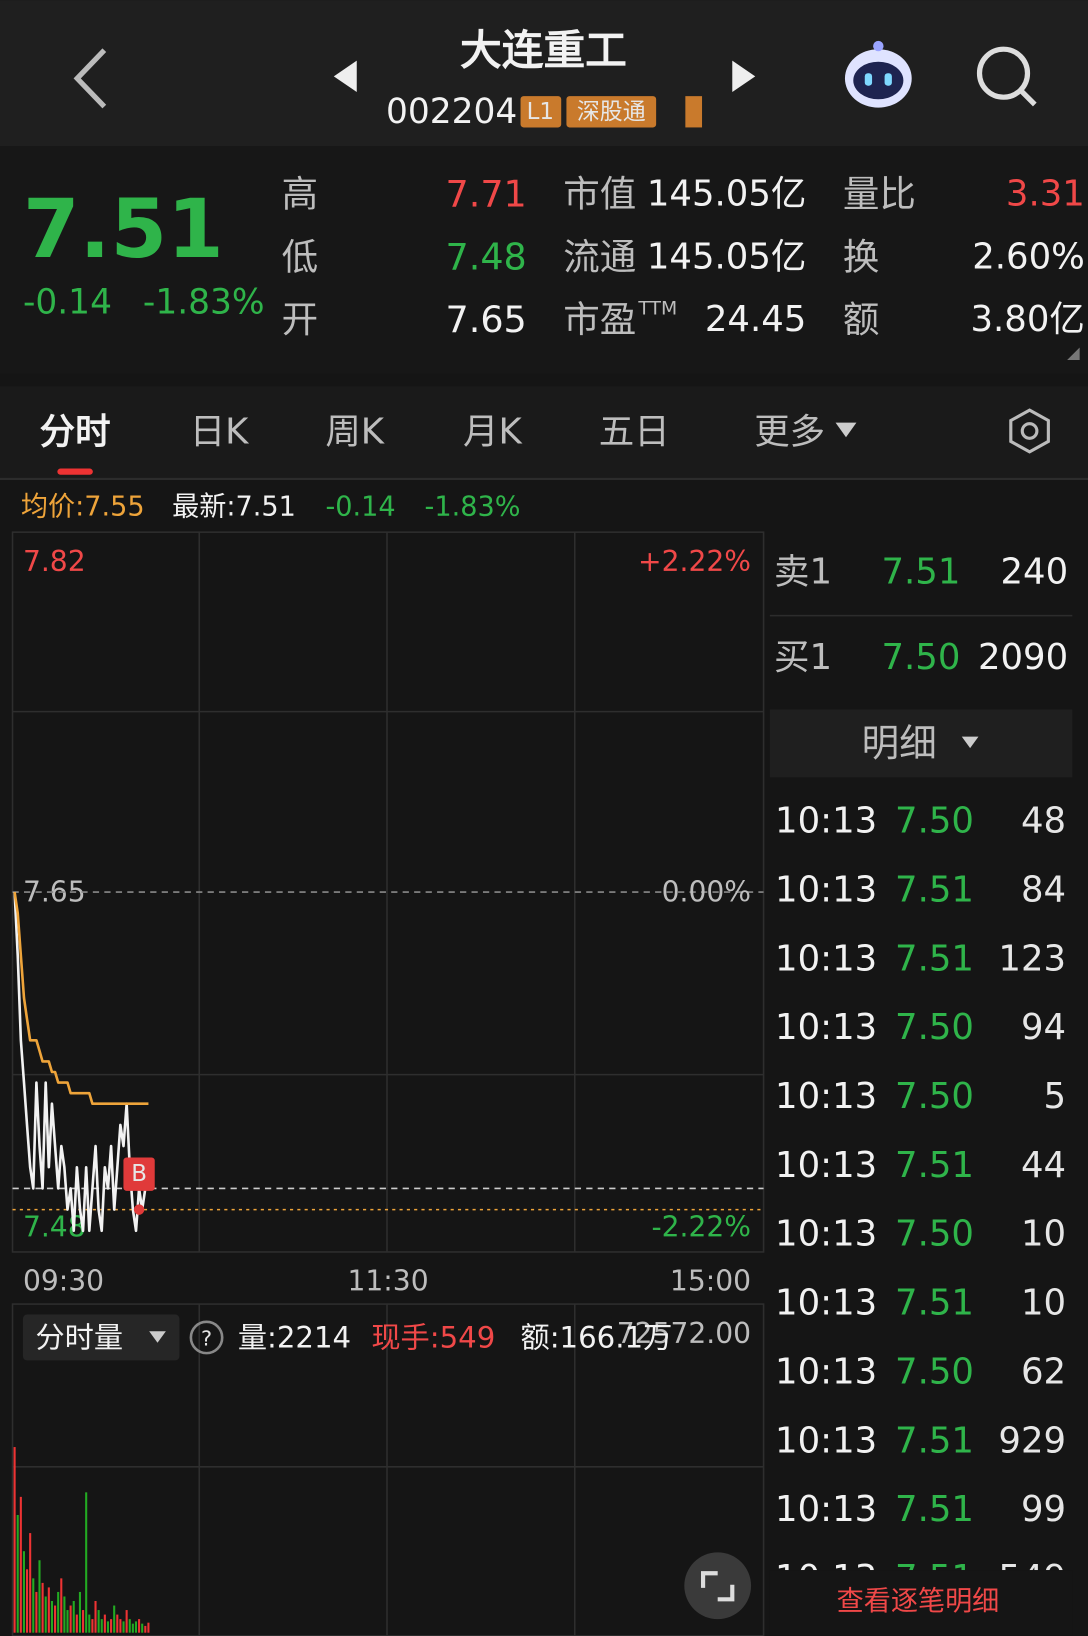  What do you see at coordinates (300, 319) in the screenshot?
I see `stat-label: 开` at bounding box center [300, 319].